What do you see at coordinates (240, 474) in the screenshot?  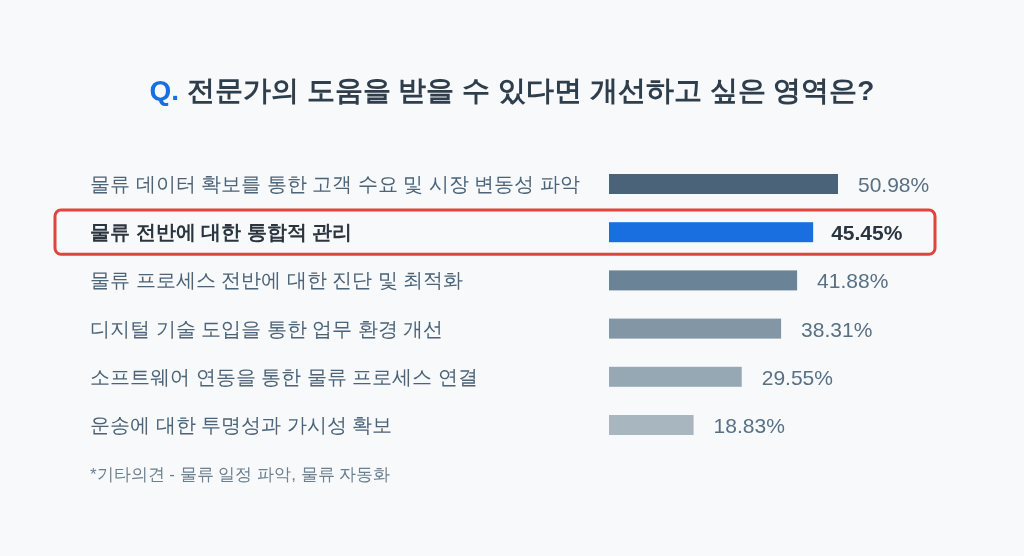 I see `text: *기타의견 - 물류 일정 파악, 물류 자동화` at bounding box center [240, 474].